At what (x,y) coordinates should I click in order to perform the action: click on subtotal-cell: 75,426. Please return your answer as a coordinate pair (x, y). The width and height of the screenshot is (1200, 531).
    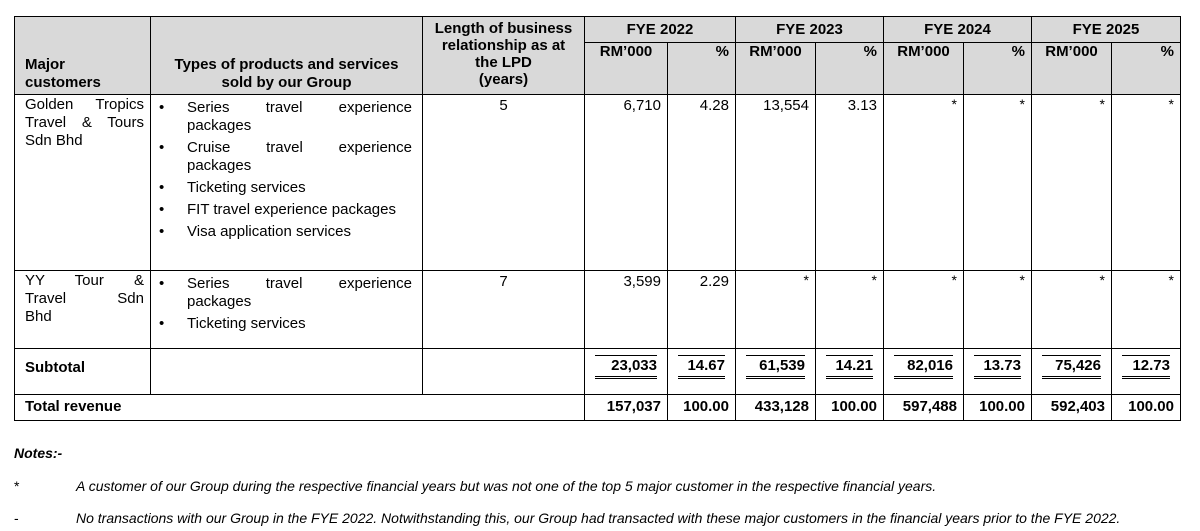
    Looking at the image, I should click on (1071, 371).